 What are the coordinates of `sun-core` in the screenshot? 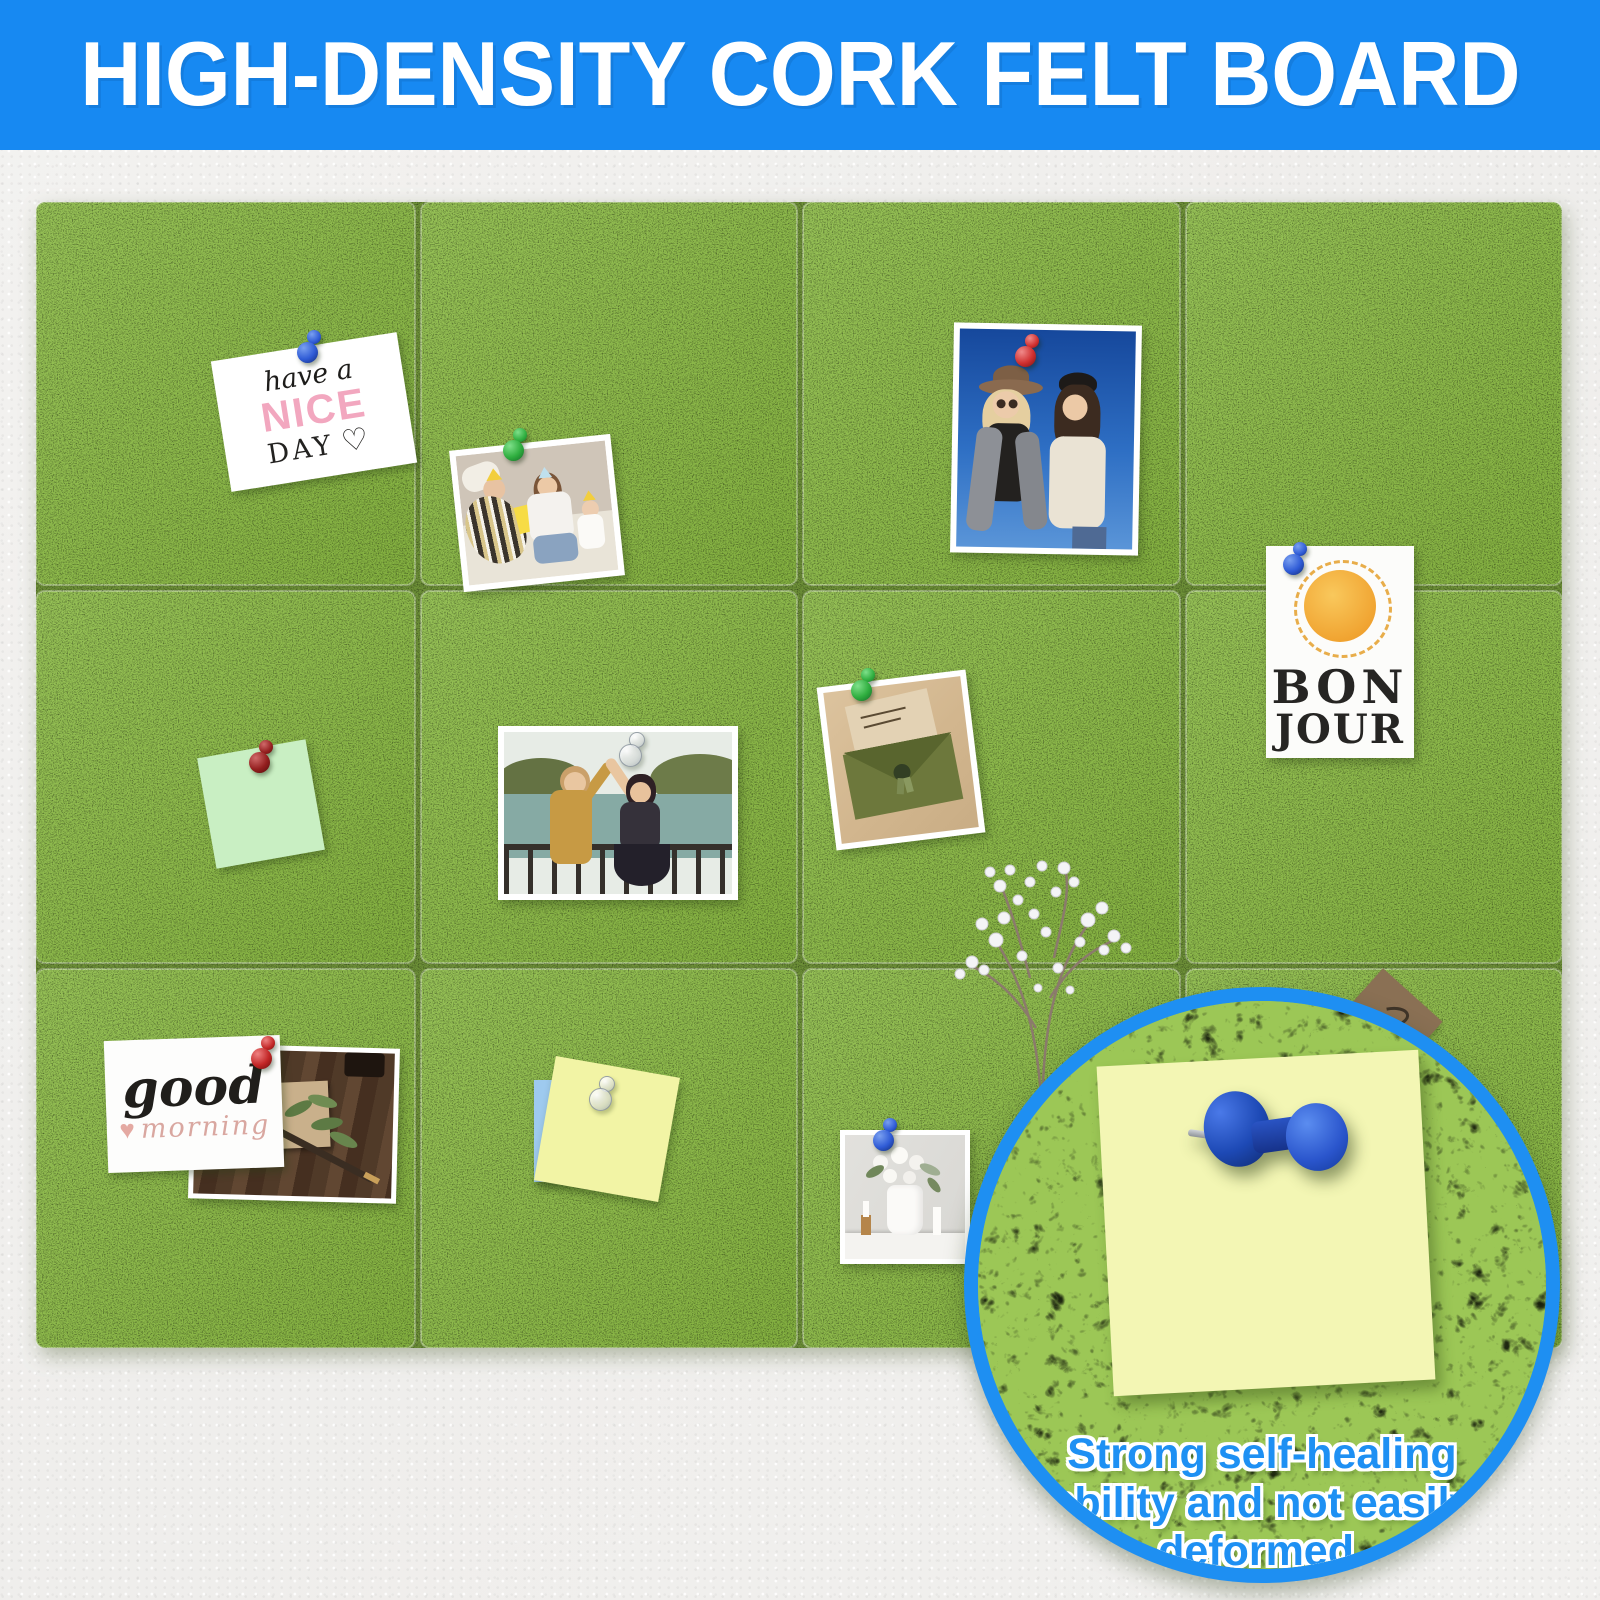 It's located at (1340, 606).